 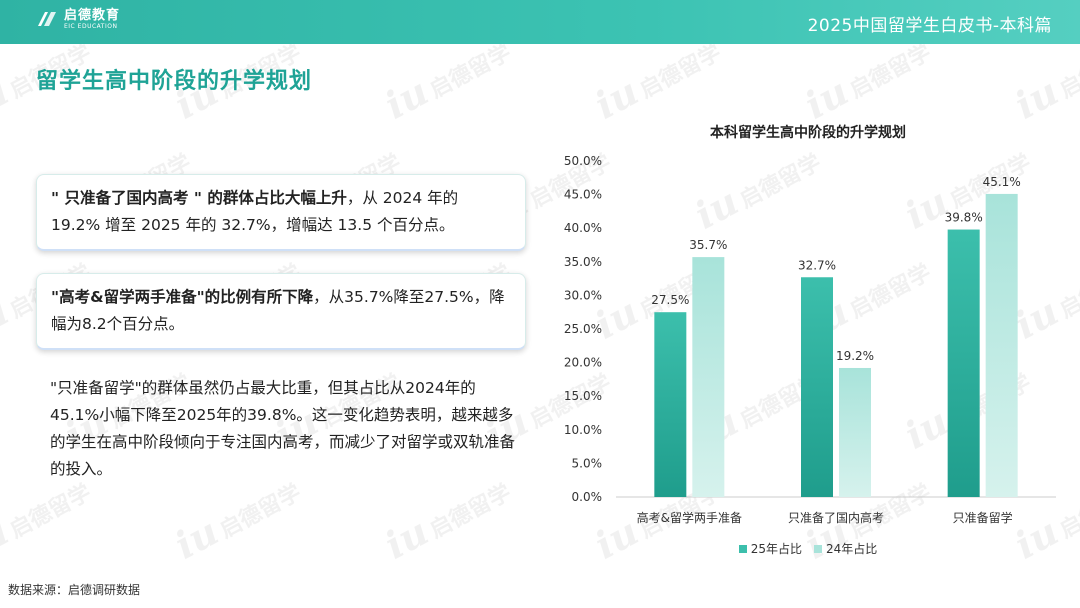 What do you see at coordinates (670, 300) in the screenshot?
I see `data-label: 27.5%` at bounding box center [670, 300].